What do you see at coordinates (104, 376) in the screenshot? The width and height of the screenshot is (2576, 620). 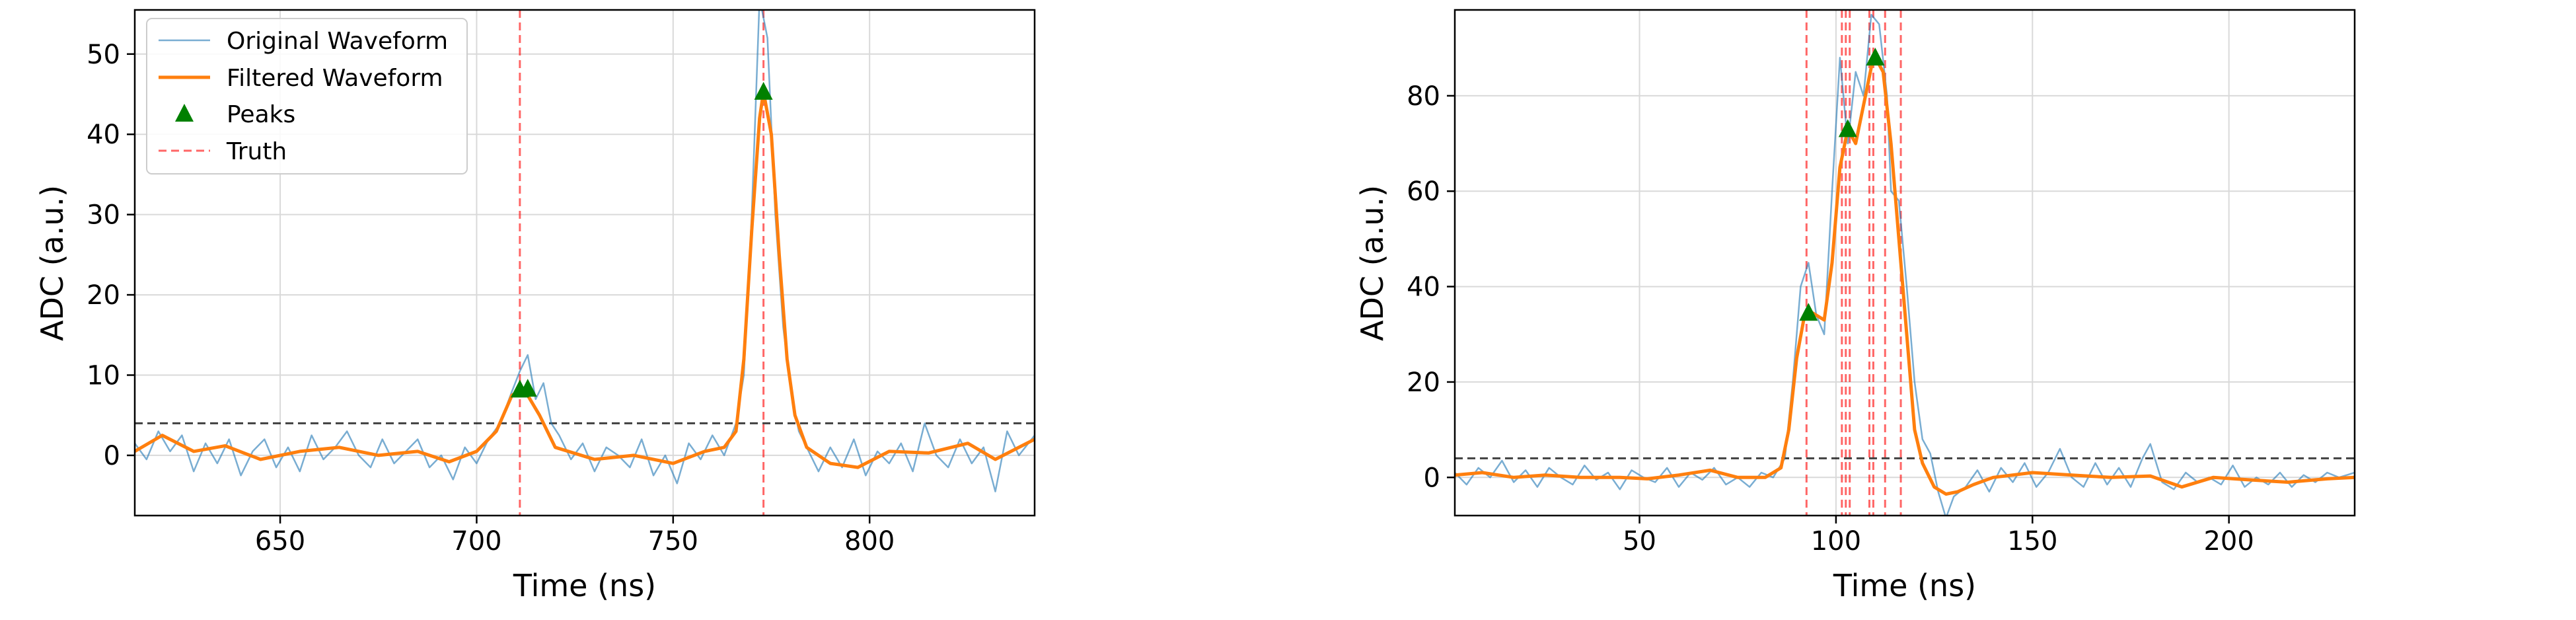 I see `left-y-tick-label: 10` at bounding box center [104, 376].